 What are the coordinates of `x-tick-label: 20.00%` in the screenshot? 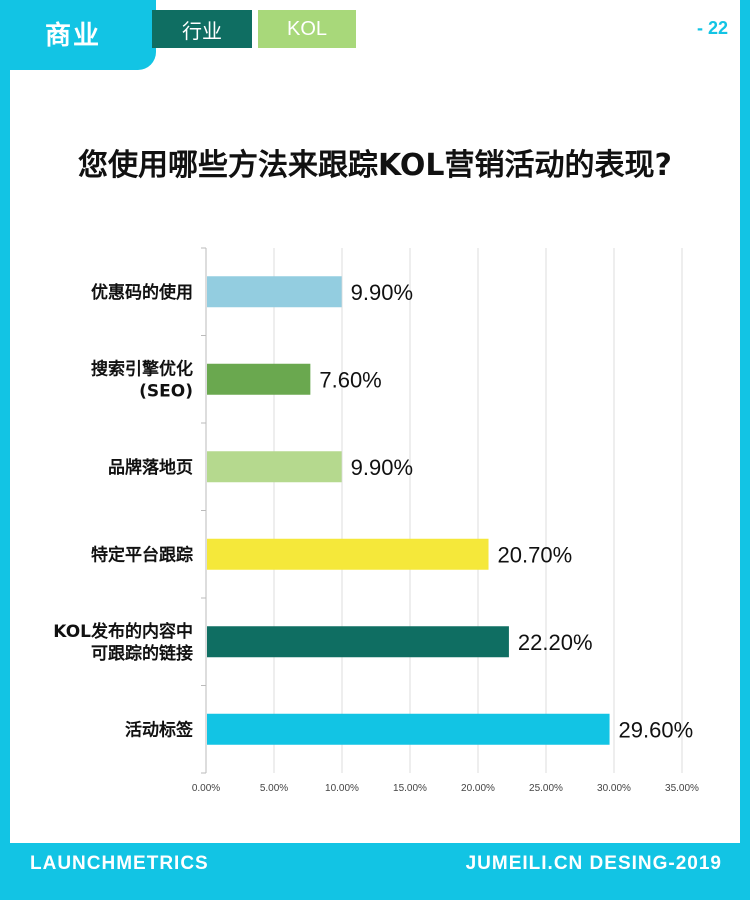 It's located at (478, 788).